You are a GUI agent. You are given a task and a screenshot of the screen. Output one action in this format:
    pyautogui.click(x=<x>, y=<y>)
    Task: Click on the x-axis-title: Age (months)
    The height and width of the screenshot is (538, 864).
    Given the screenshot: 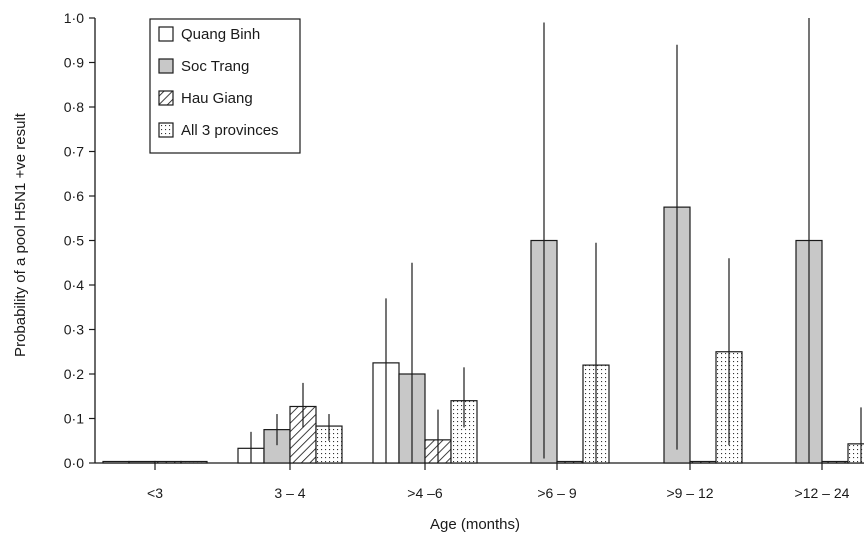 What is the action you would take?
    pyautogui.click(x=475, y=524)
    